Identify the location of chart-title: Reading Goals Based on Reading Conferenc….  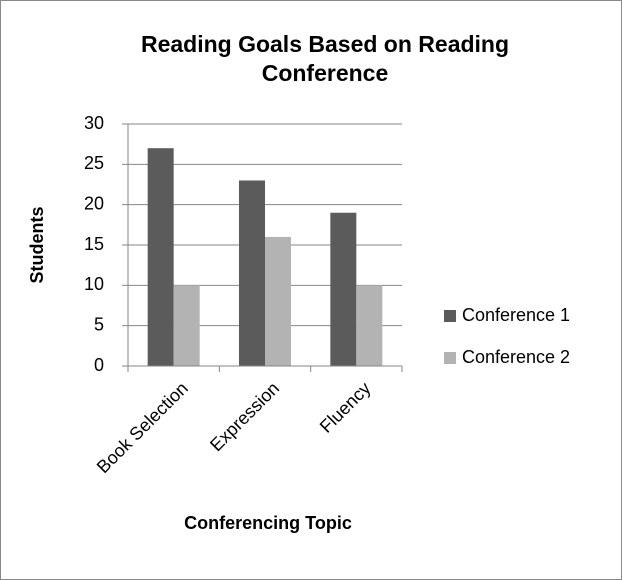
(325, 58).